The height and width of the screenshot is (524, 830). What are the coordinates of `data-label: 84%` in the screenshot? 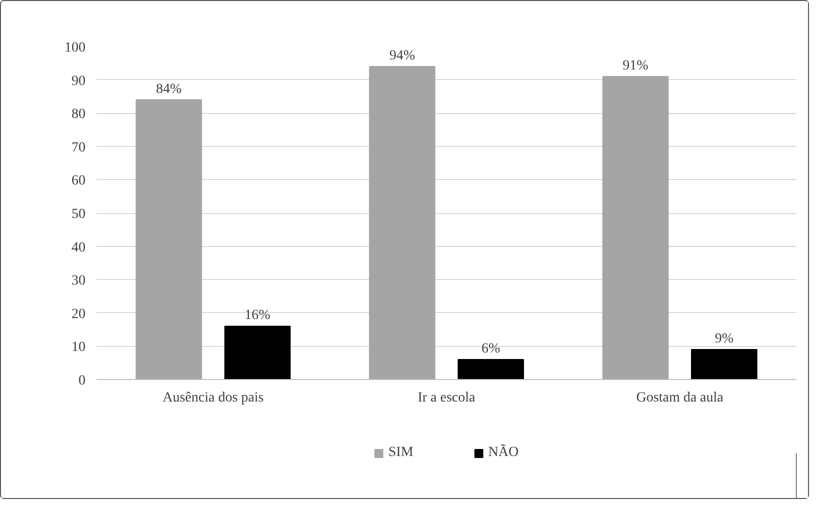 It's located at (169, 89).